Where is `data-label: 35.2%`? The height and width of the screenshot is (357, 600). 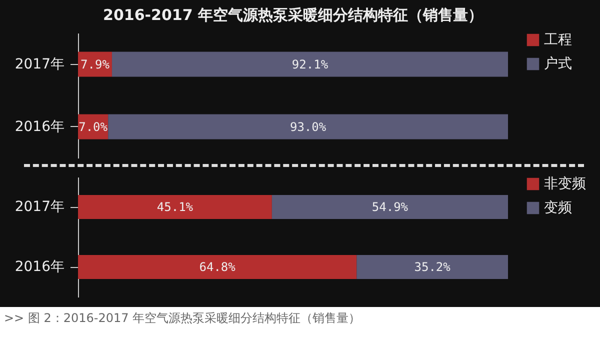 data-label: 35.2% is located at coordinates (433, 267).